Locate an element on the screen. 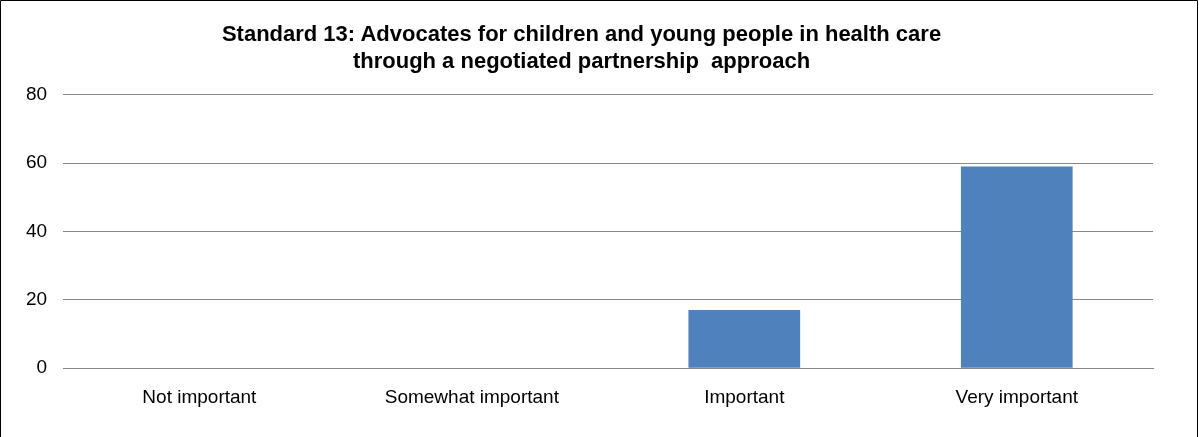 This screenshot has height=437, width=1199. x-tick-label: Very important is located at coordinates (1017, 396).